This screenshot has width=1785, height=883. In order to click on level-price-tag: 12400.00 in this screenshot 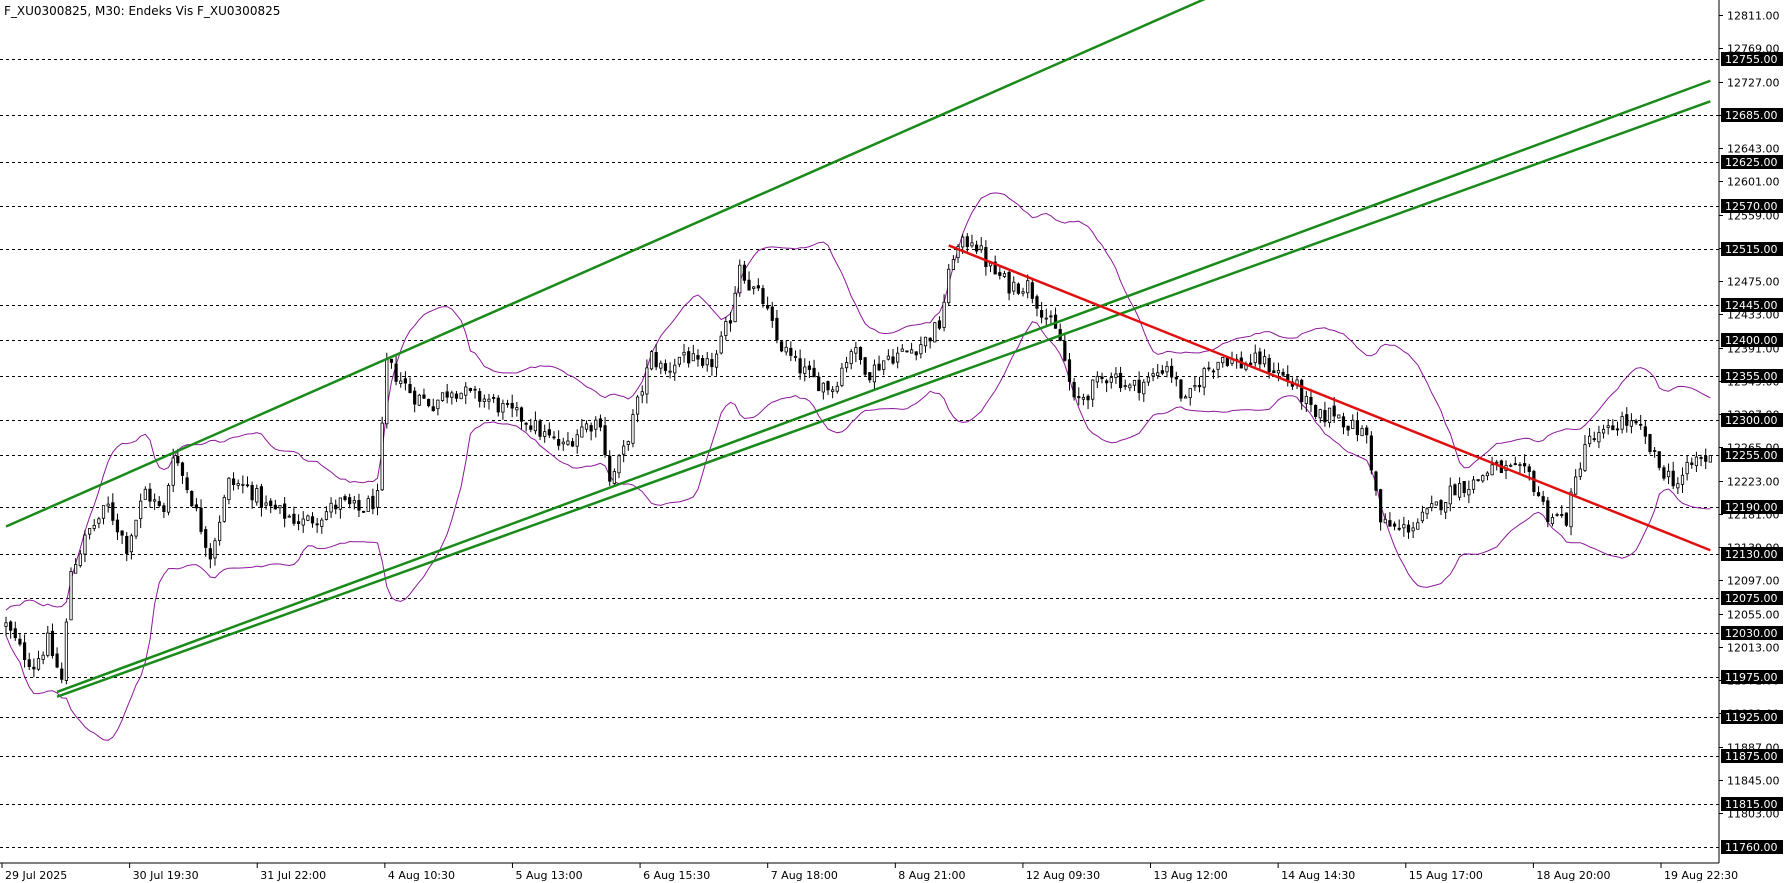, I will do `click(1752, 340)`.